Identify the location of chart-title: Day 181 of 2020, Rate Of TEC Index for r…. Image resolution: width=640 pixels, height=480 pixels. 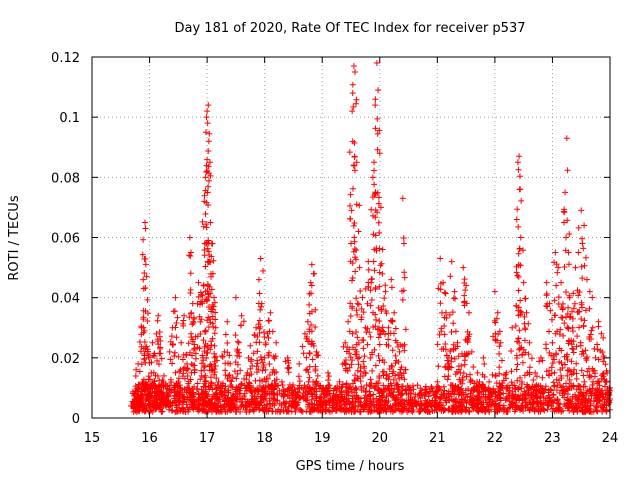
(350, 28).